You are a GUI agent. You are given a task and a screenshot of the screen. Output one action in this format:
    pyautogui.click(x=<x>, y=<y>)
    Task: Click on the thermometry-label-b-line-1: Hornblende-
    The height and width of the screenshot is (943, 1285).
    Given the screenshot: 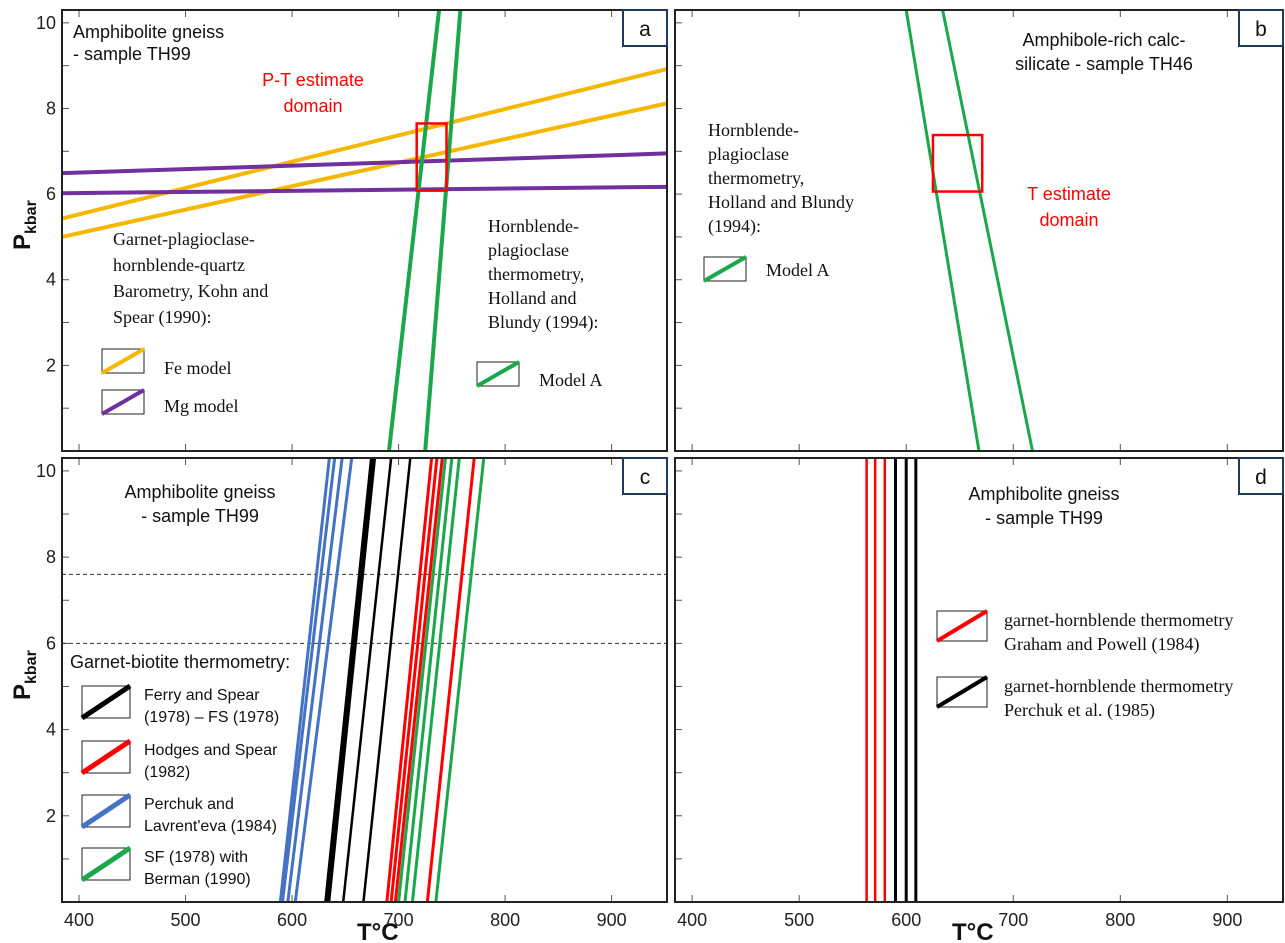 What is the action you would take?
    pyautogui.click(x=753, y=130)
    